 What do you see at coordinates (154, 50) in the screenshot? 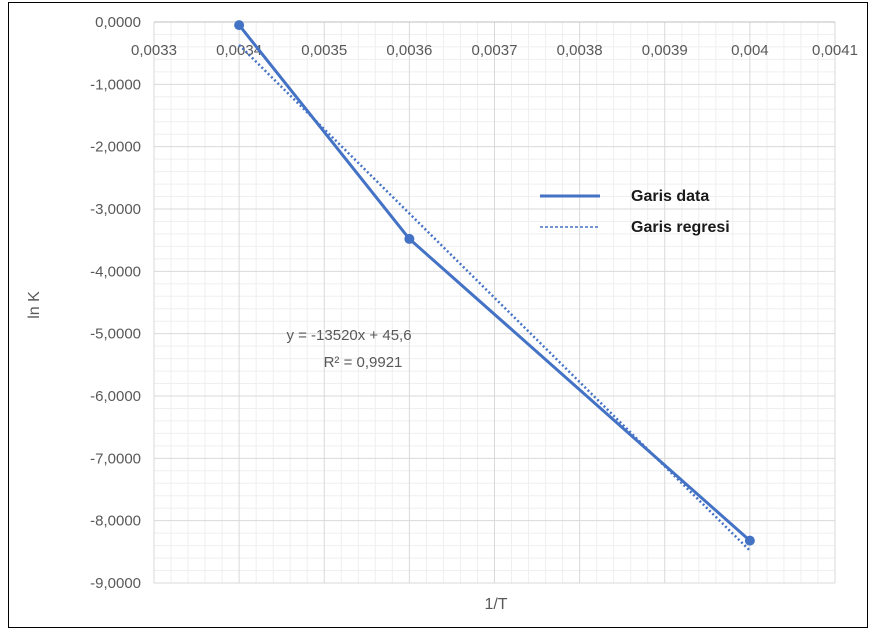
I see `x-tick-label: 0,0033` at bounding box center [154, 50].